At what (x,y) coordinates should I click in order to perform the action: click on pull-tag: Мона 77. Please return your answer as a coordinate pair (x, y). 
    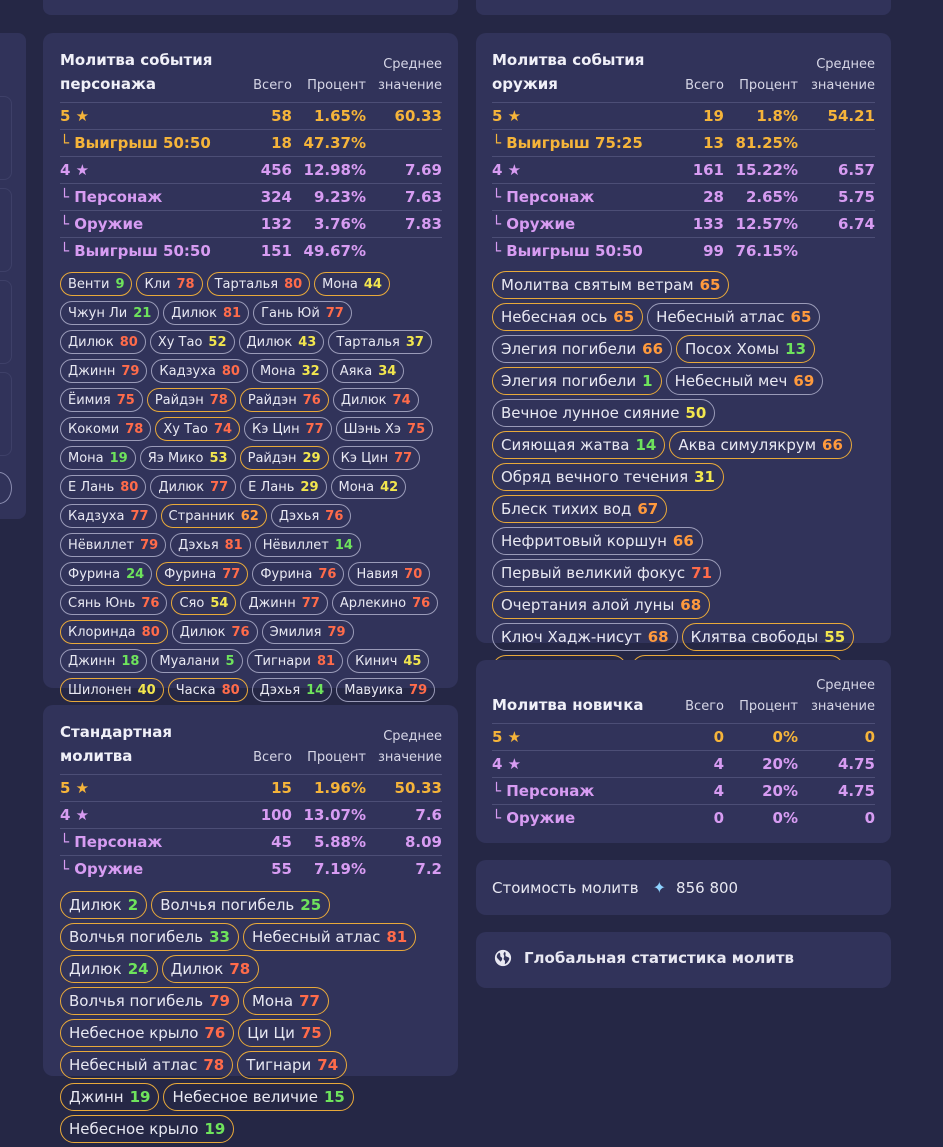
    Looking at the image, I should click on (285, 1001).